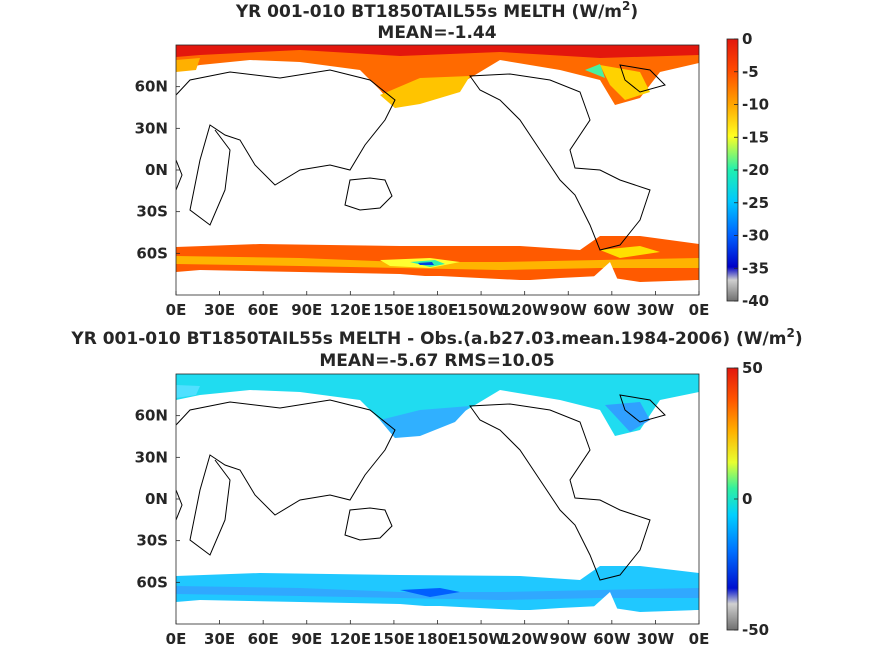 The image size is (875, 656). I want to click on panel-a-colorbar-label: -20, so click(755, 170).